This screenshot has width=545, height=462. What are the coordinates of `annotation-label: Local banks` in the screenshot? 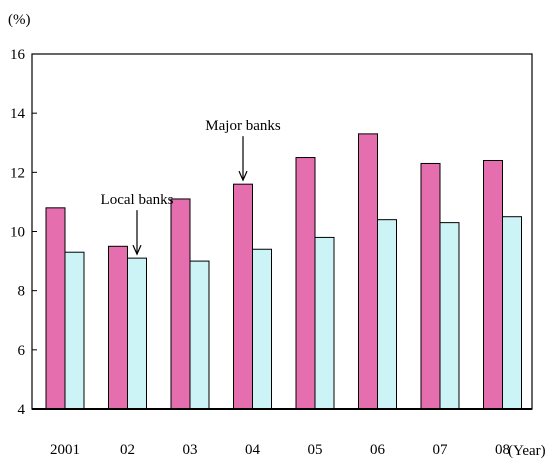 It's located at (137, 200).